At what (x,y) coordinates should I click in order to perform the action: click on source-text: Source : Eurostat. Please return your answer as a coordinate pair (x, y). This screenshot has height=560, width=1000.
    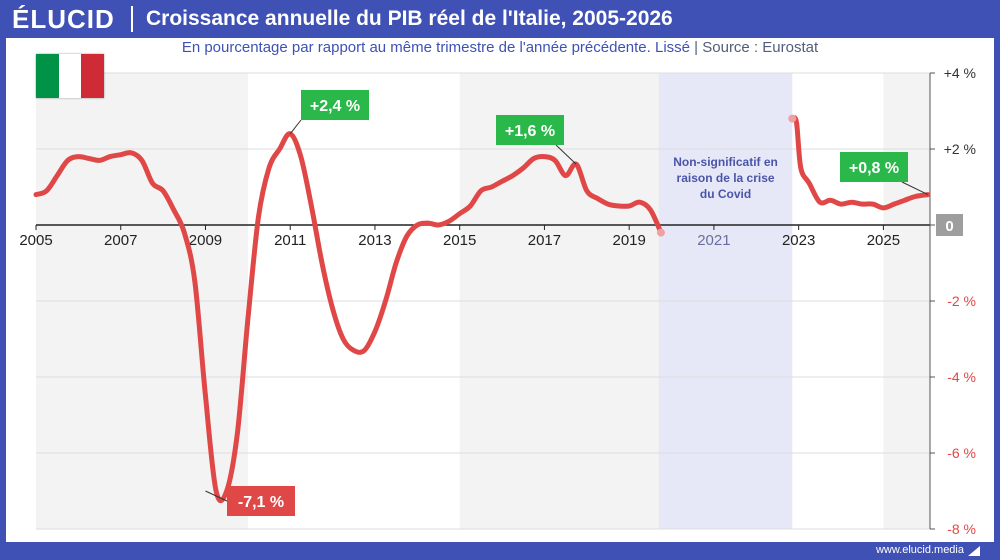
    Looking at the image, I should click on (760, 47).